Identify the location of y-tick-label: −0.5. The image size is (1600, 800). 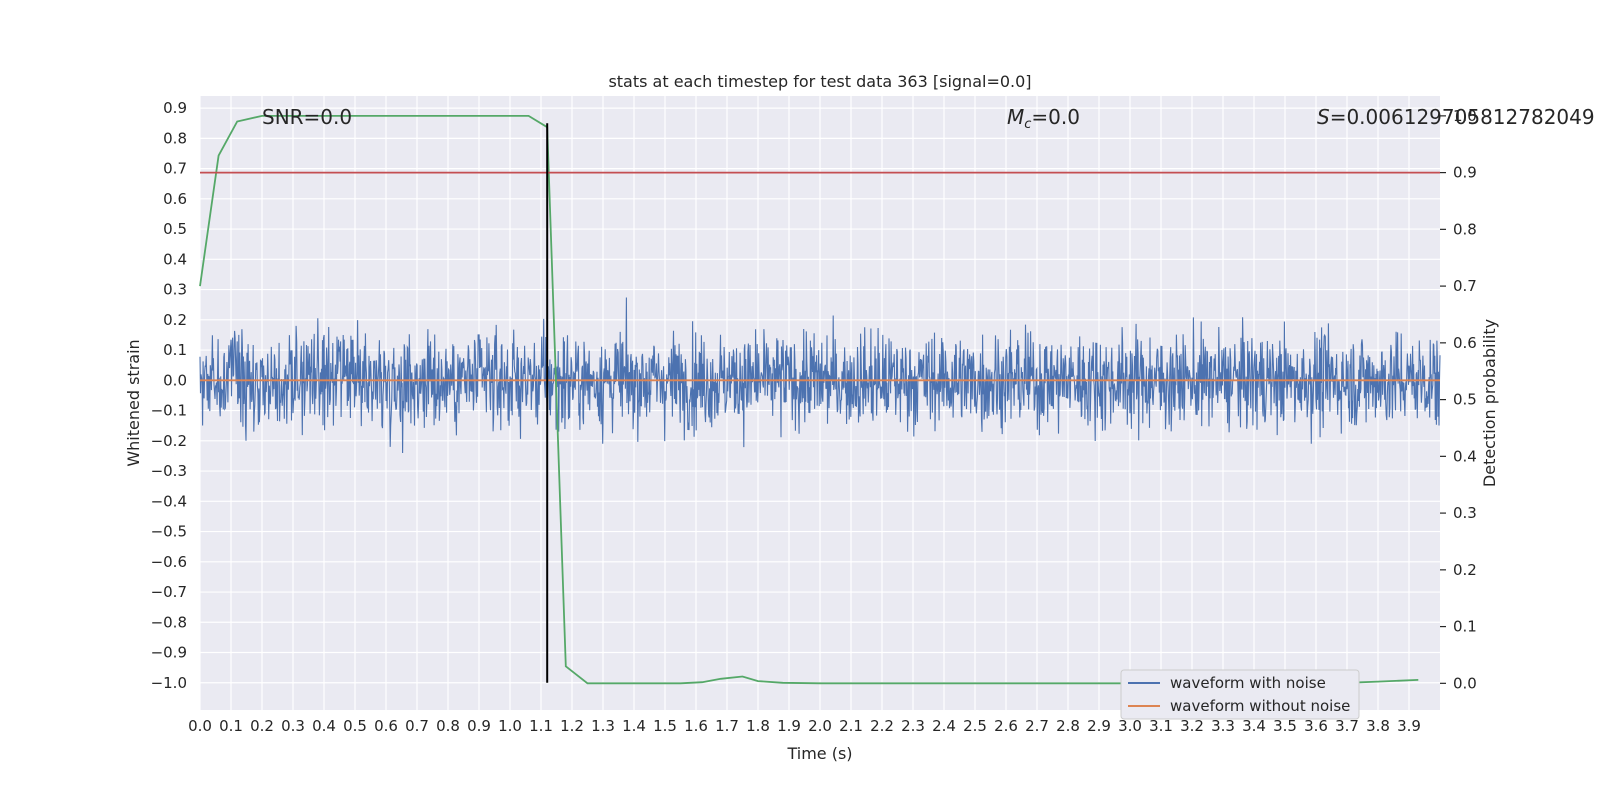
(169, 532).